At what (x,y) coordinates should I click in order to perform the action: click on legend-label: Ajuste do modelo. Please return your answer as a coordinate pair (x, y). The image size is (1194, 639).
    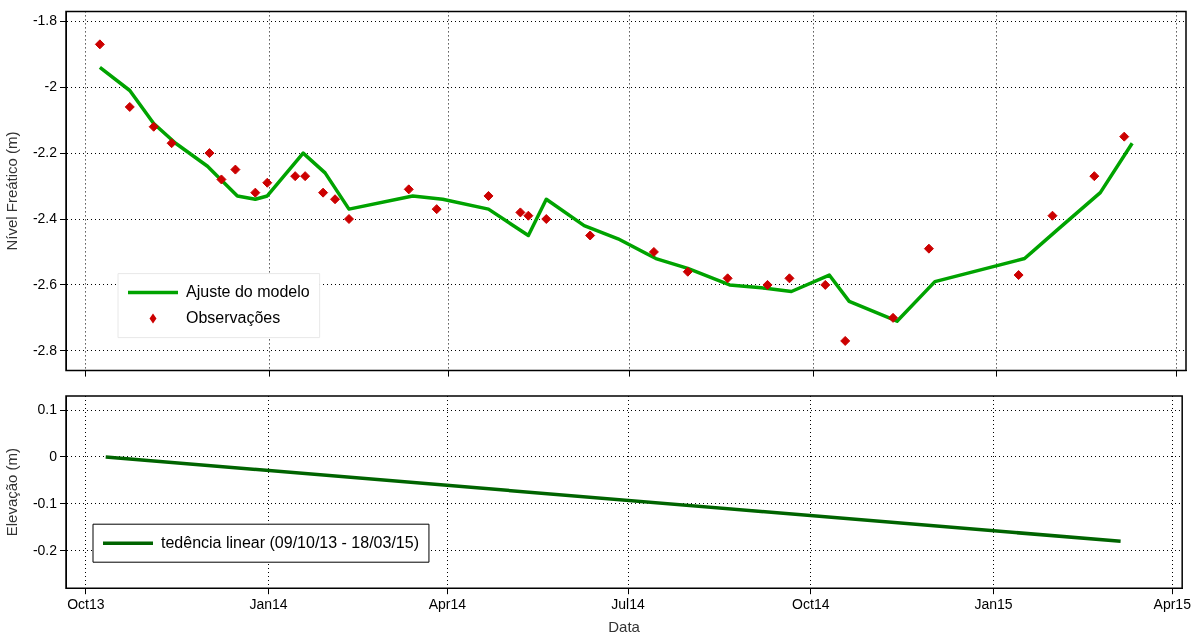
    Looking at the image, I should click on (248, 292).